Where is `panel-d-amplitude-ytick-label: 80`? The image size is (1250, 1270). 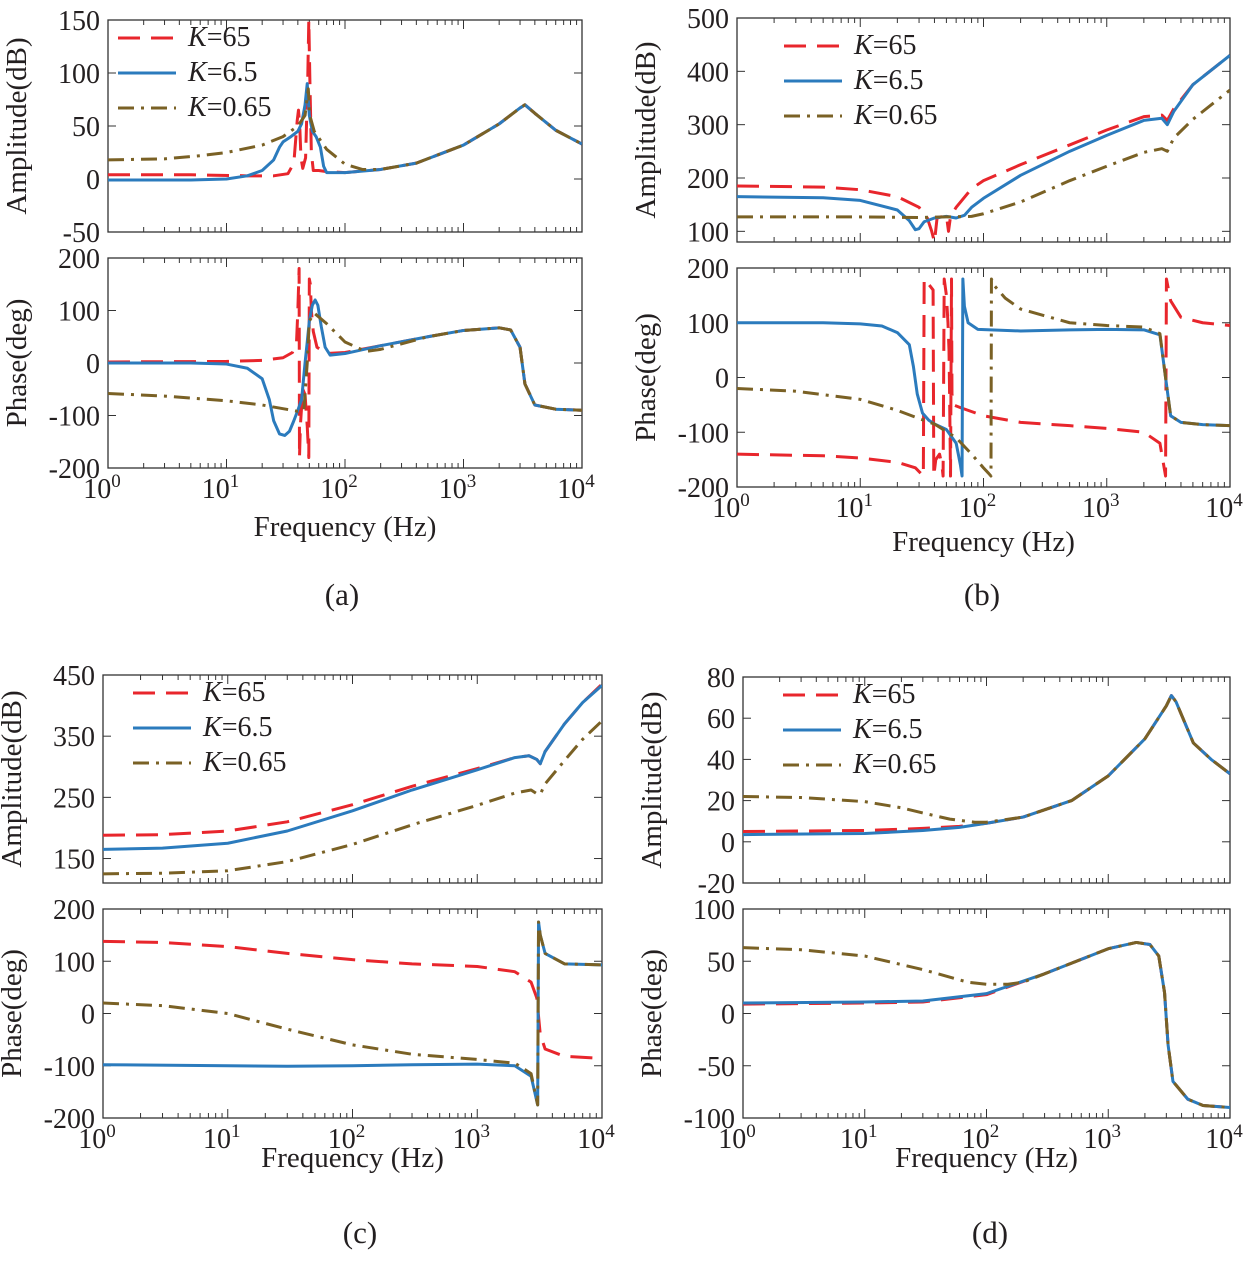
panel-d-amplitude-ytick-label: 80 is located at coordinates (721, 678).